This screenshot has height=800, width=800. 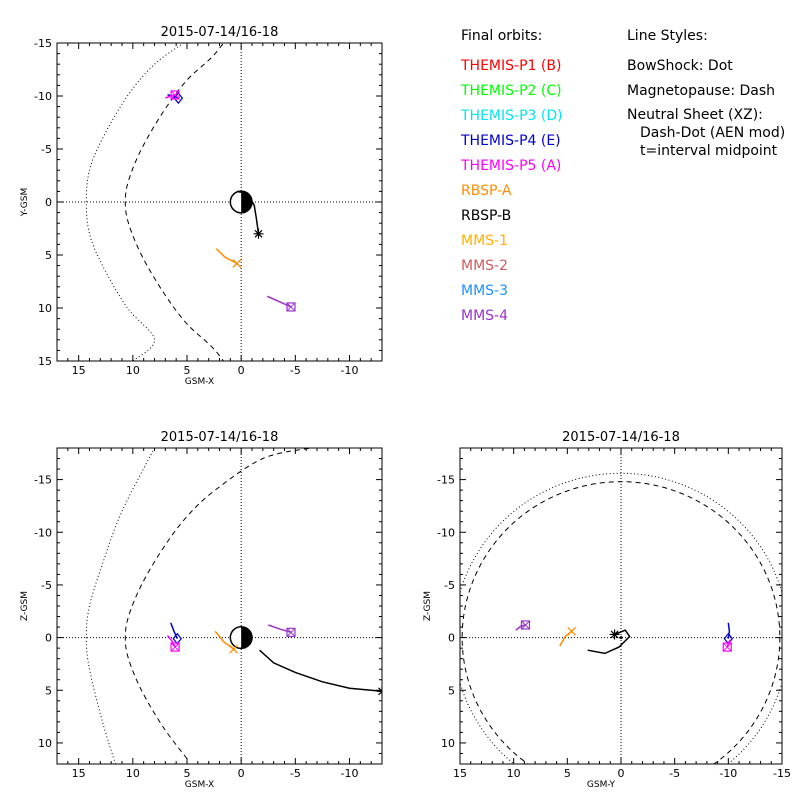 I want to click on legend-item-rbsp-b: RBSP-B, so click(x=486, y=216).